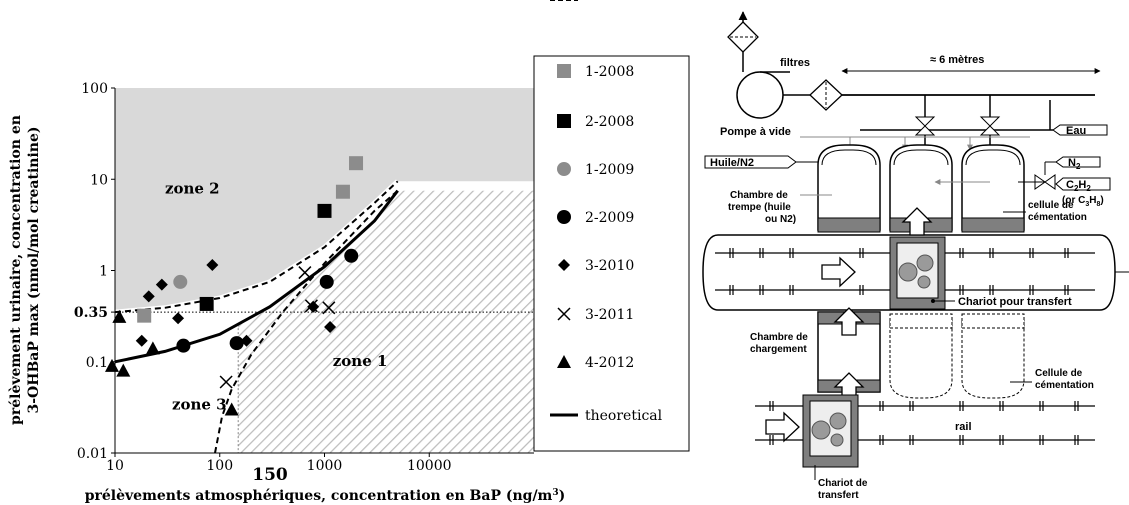 The image size is (1129, 505). Describe the element at coordinates (609, 170) in the screenshot. I see `legend-label: 1-2009` at that location.